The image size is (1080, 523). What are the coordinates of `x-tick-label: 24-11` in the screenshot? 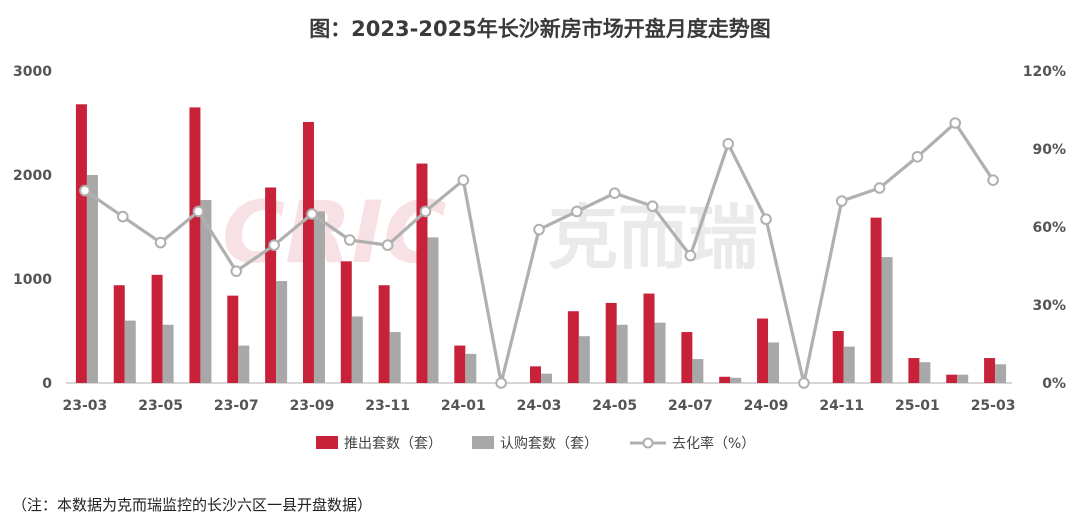 It's located at (841, 406).